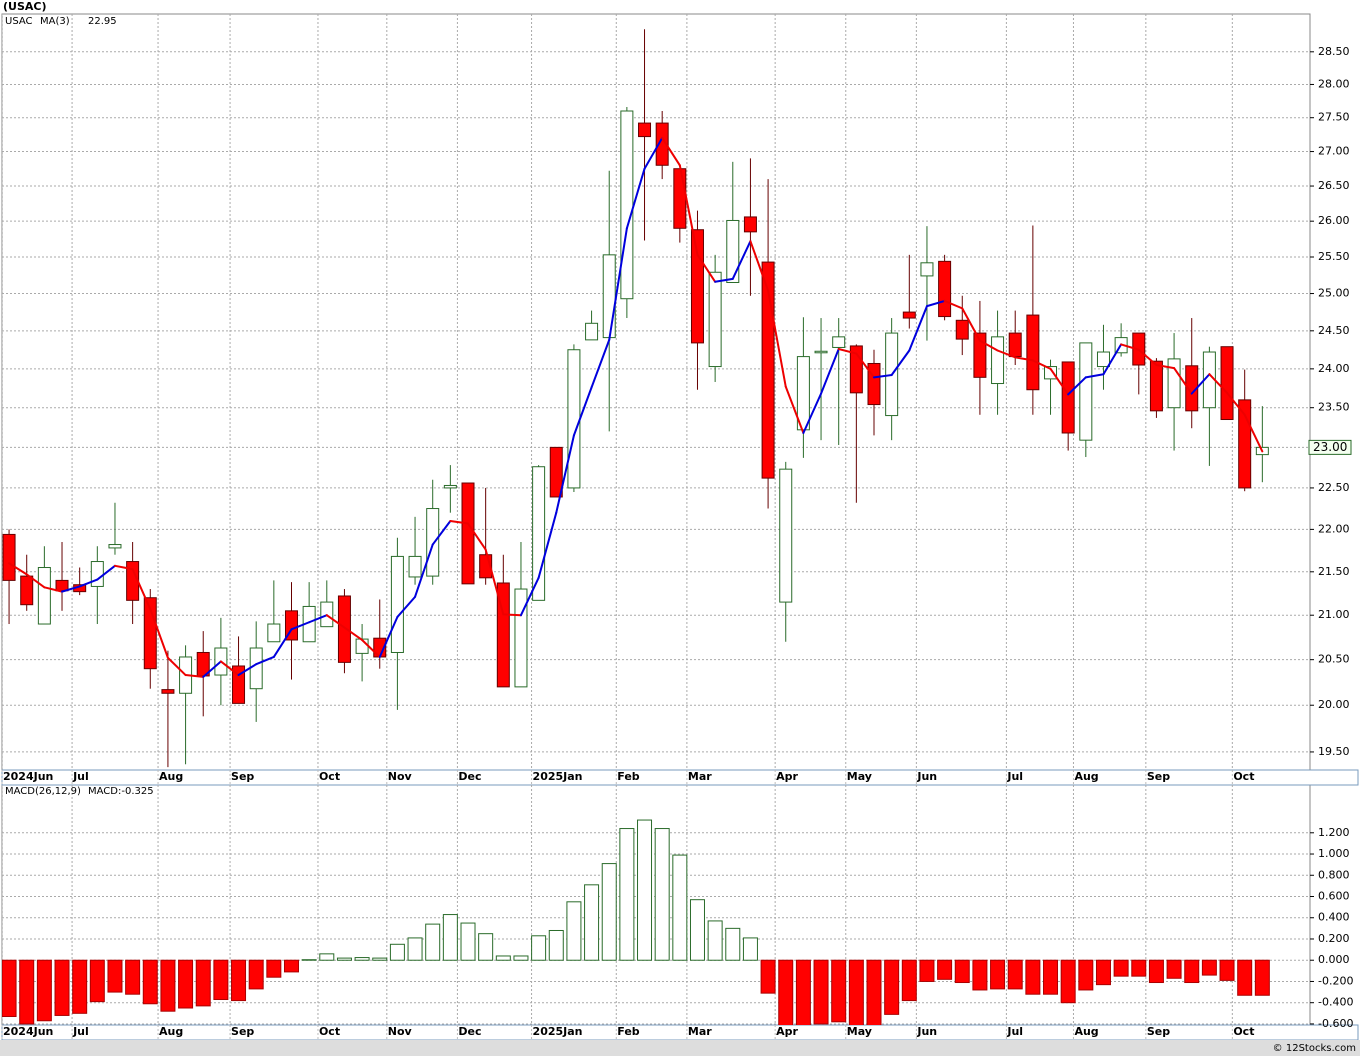 This screenshot has height=1056, width=1360. I want to click on y-tick-label: 1.000, so click(1334, 853).